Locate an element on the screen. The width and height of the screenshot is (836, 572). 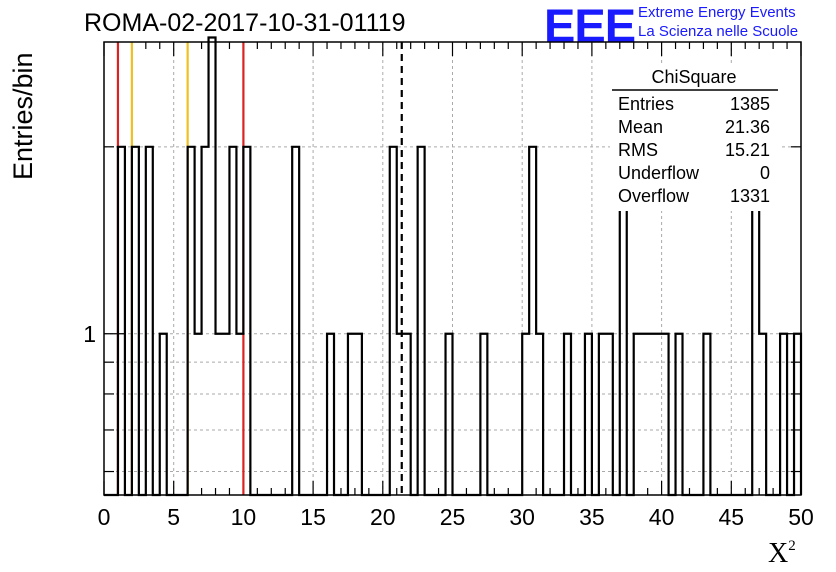
y-tick-label: 1 is located at coordinates (89, 334).